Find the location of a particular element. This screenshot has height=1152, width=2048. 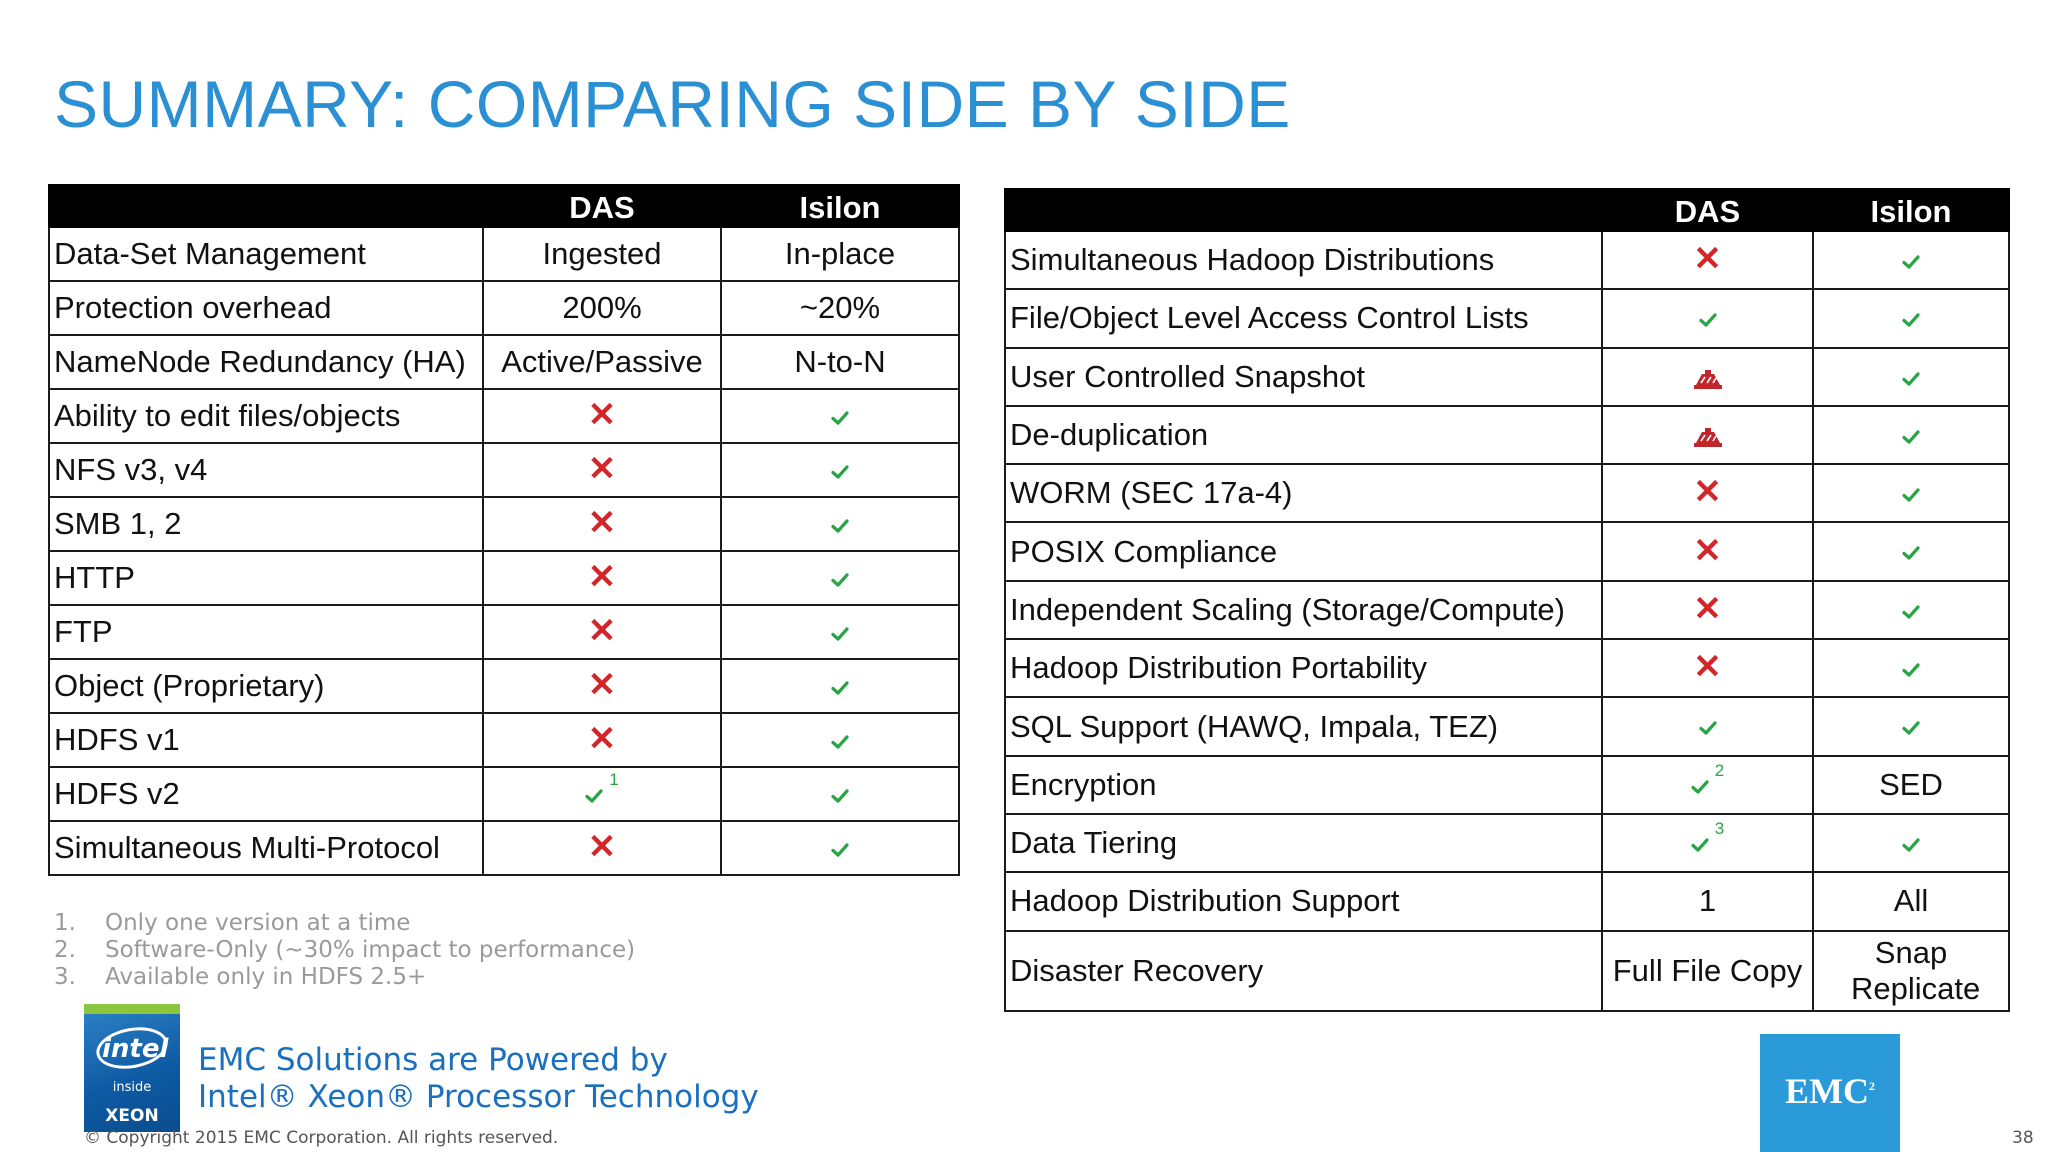

emc-logo: EMC2 is located at coordinates (1830, 1093).